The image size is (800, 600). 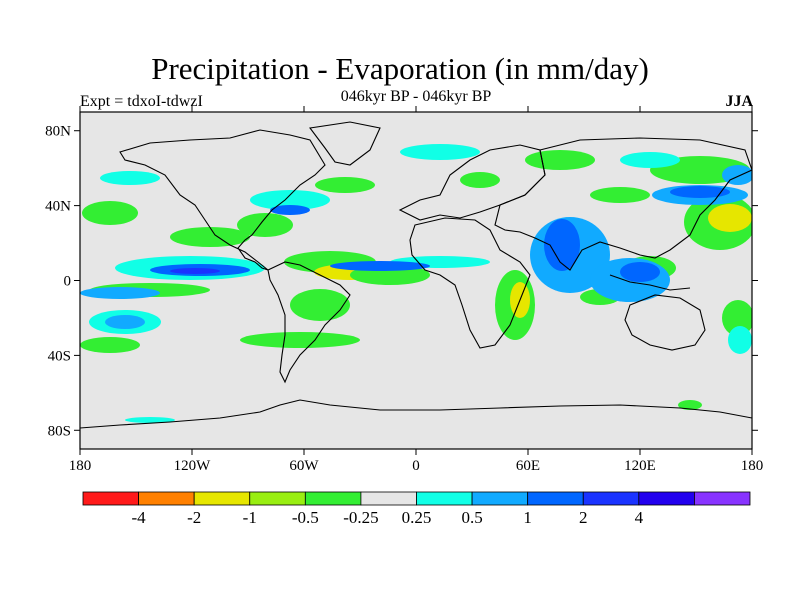 What do you see at coordinates (417, 517) in the screenshot?
I see `colorbar-label: 0.25` at bounding box center [417, 517].